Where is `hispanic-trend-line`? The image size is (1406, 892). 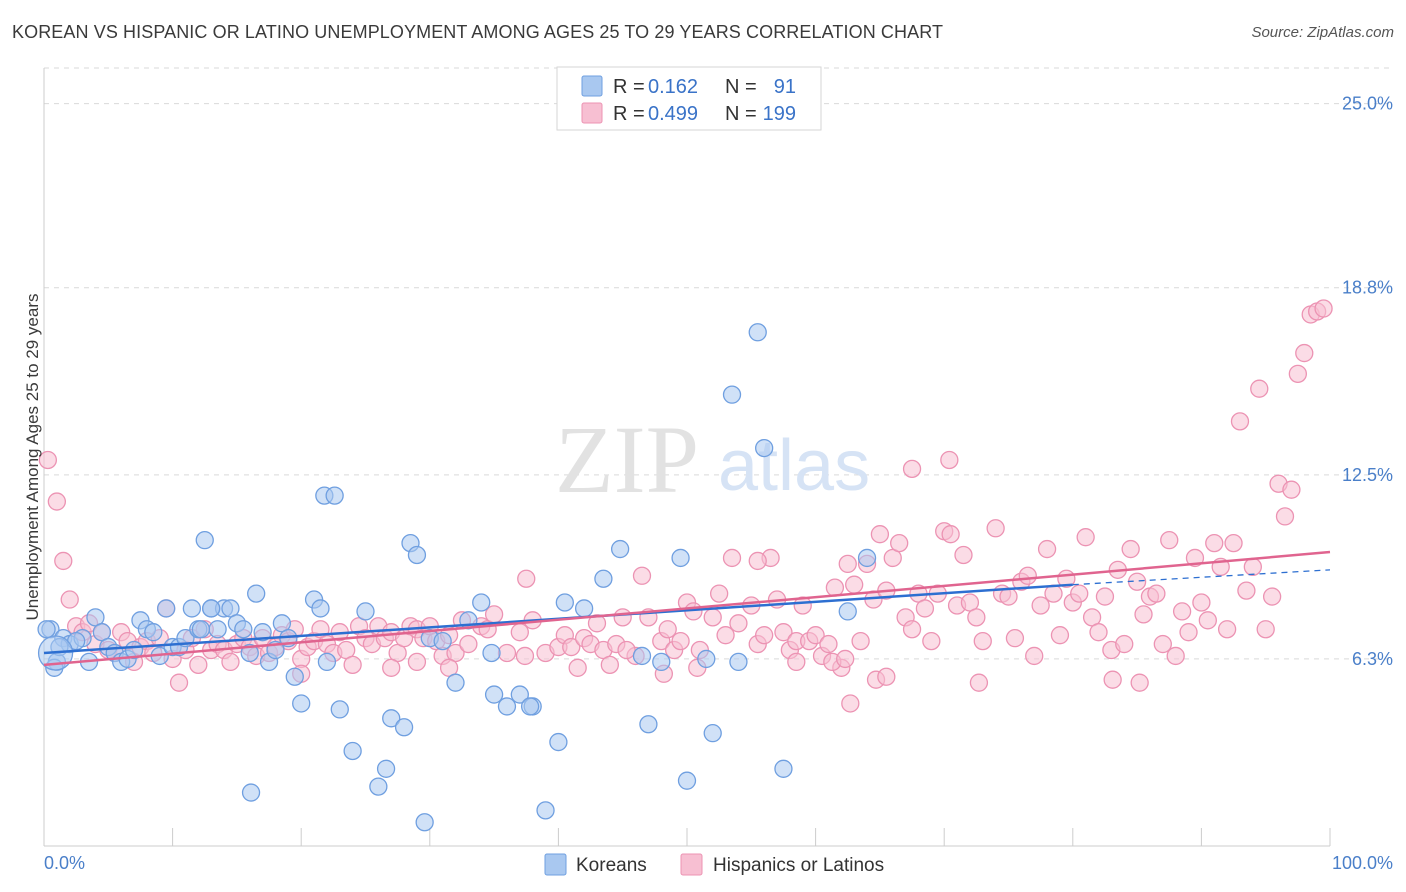
hispanic-trend-line is located at coordinates (687, 608).